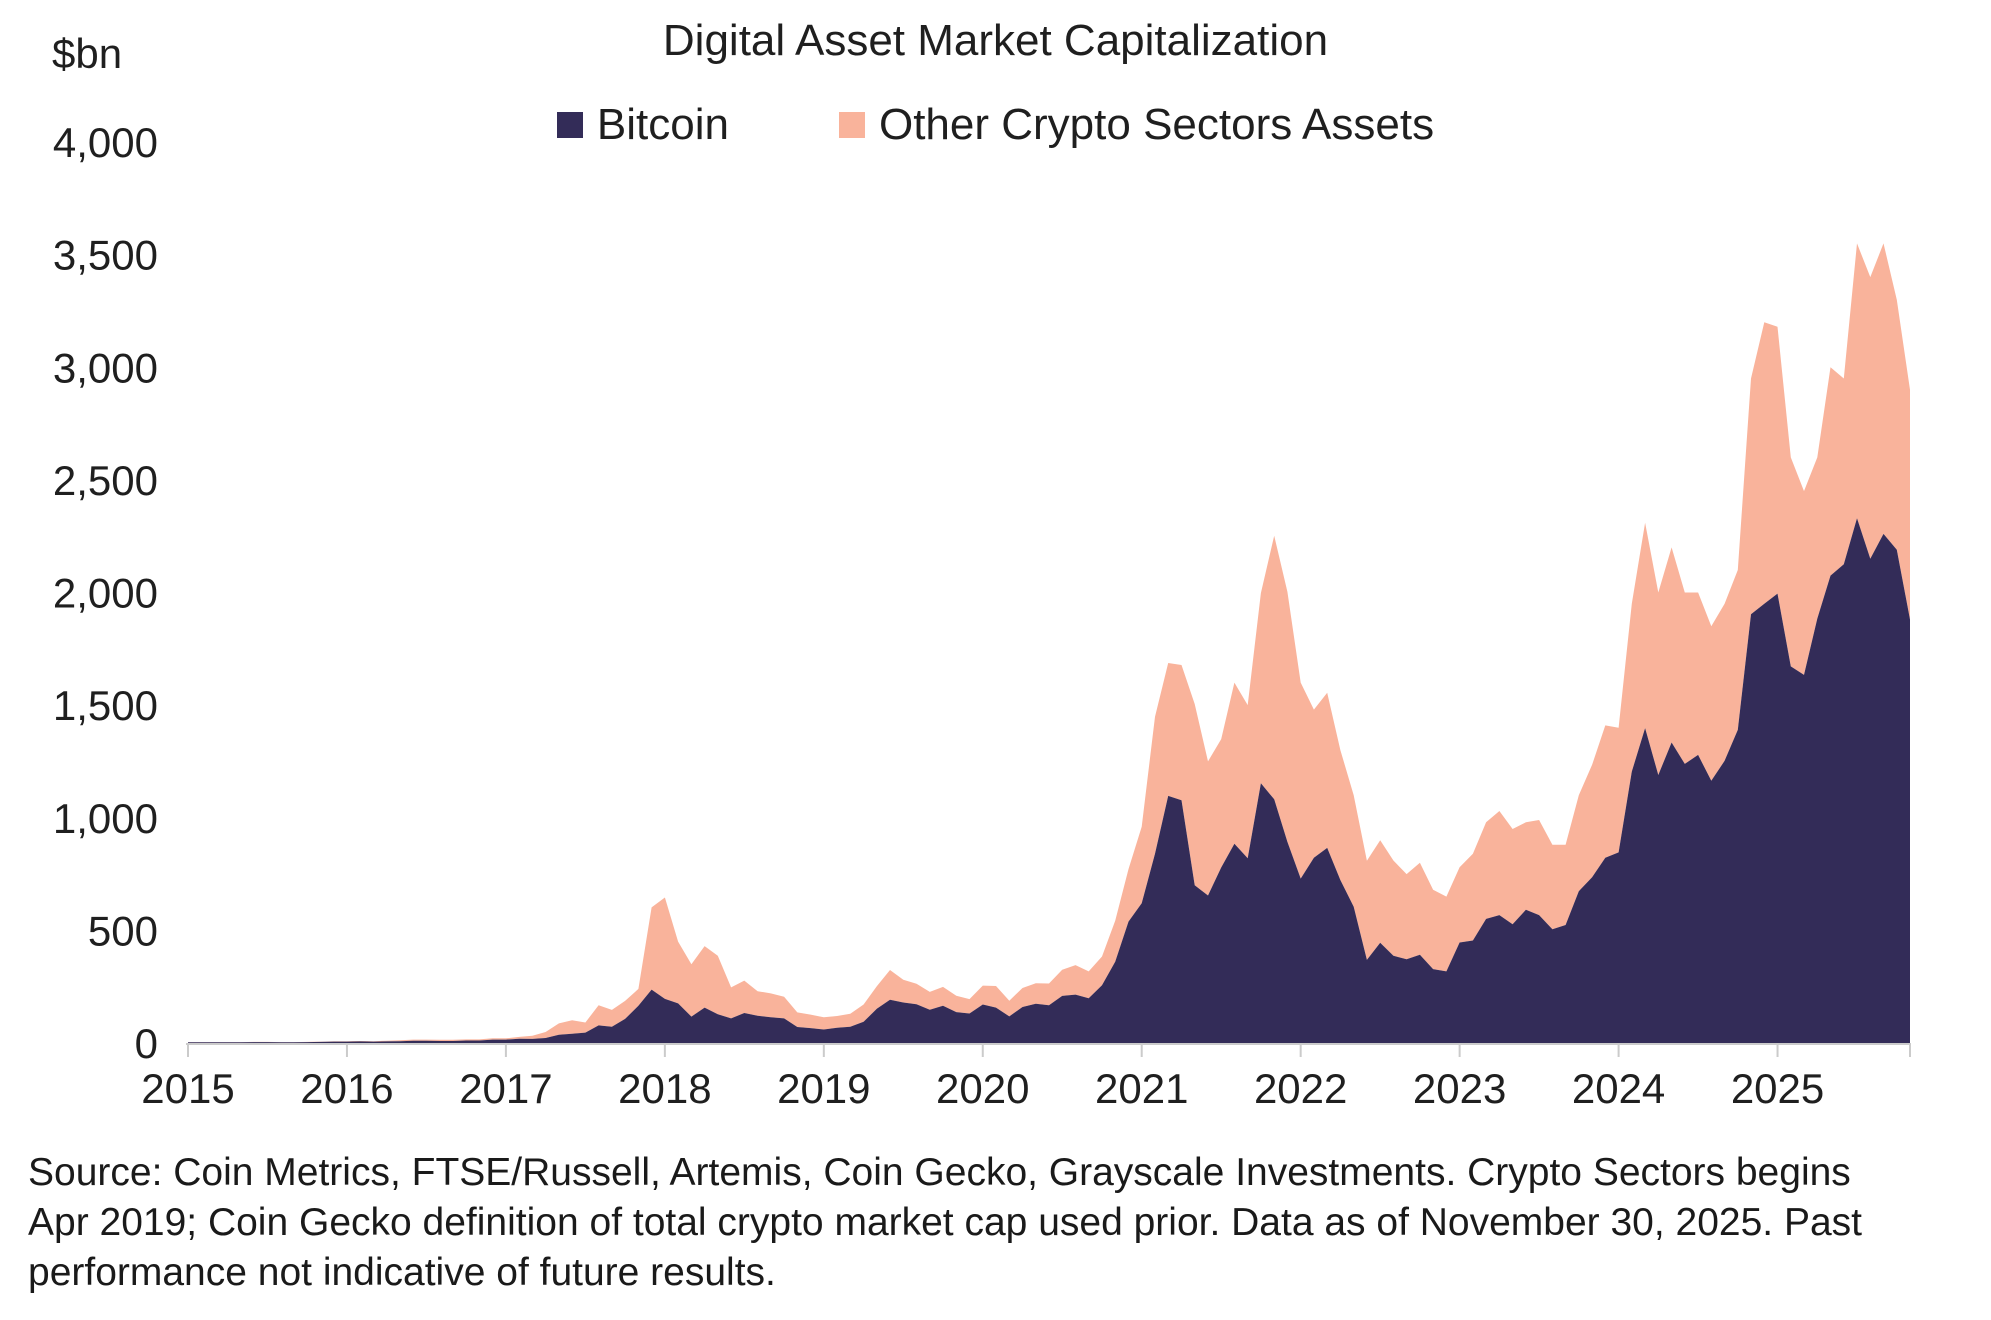 The width and height of the screenshot is (1991, 1320). What do you see at coordinates (664, 1088) in the screenshot?
I see `x-tick-label: 2018` at bounding box center [664, 1088].